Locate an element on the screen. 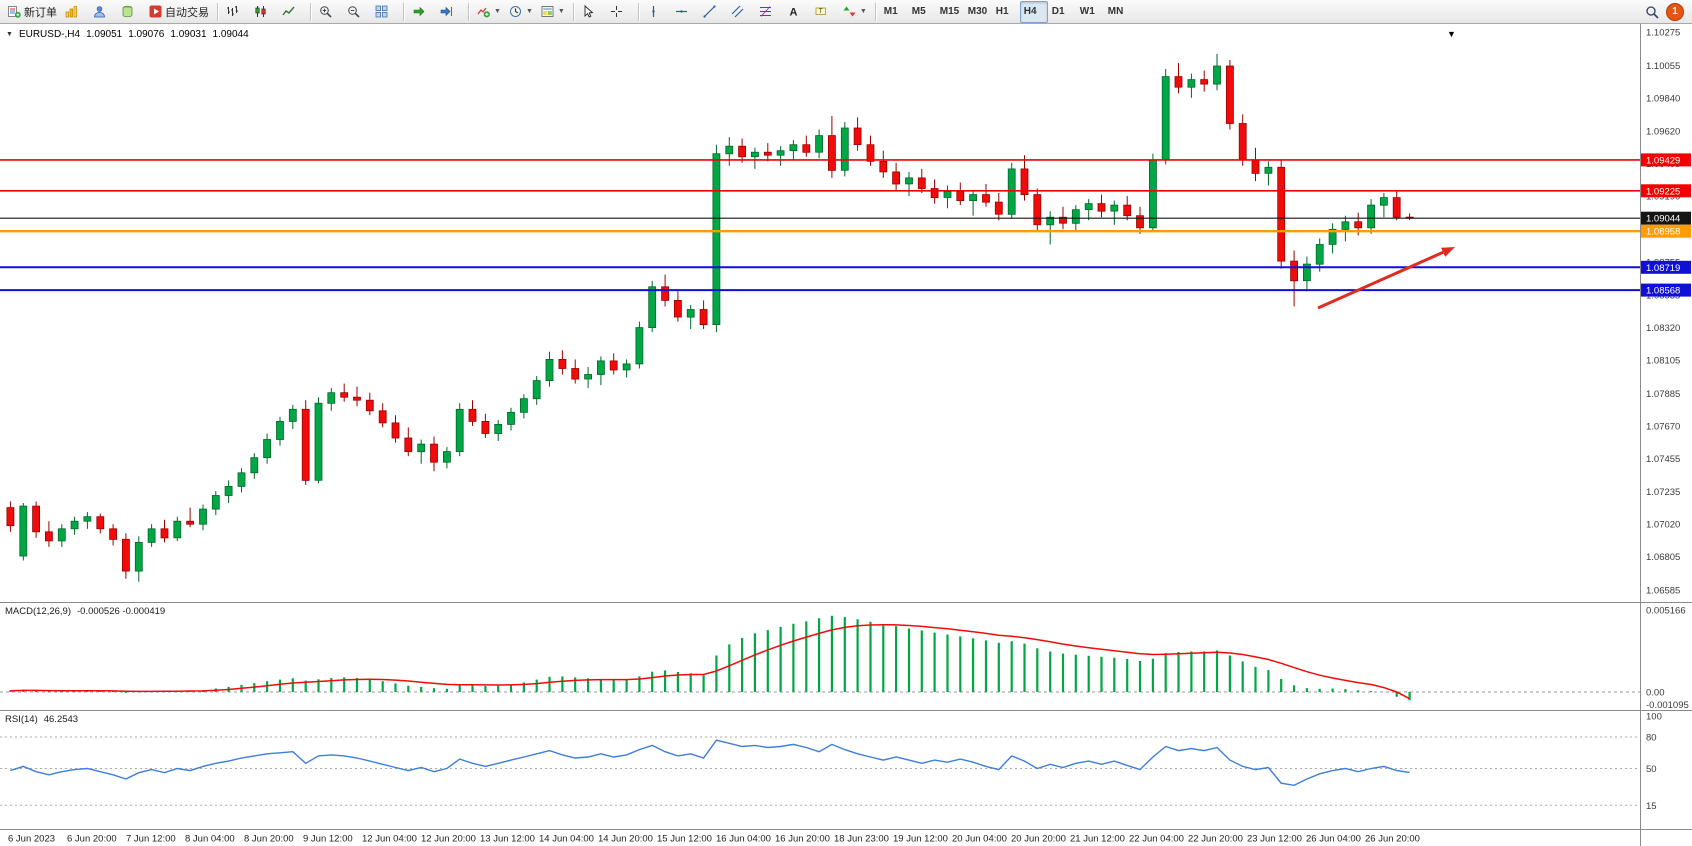 Image resolution: width=1692 pixels, height=846 pixels. svg-text: 23 Jun 12:00 is located at coordinates (1274, 839).